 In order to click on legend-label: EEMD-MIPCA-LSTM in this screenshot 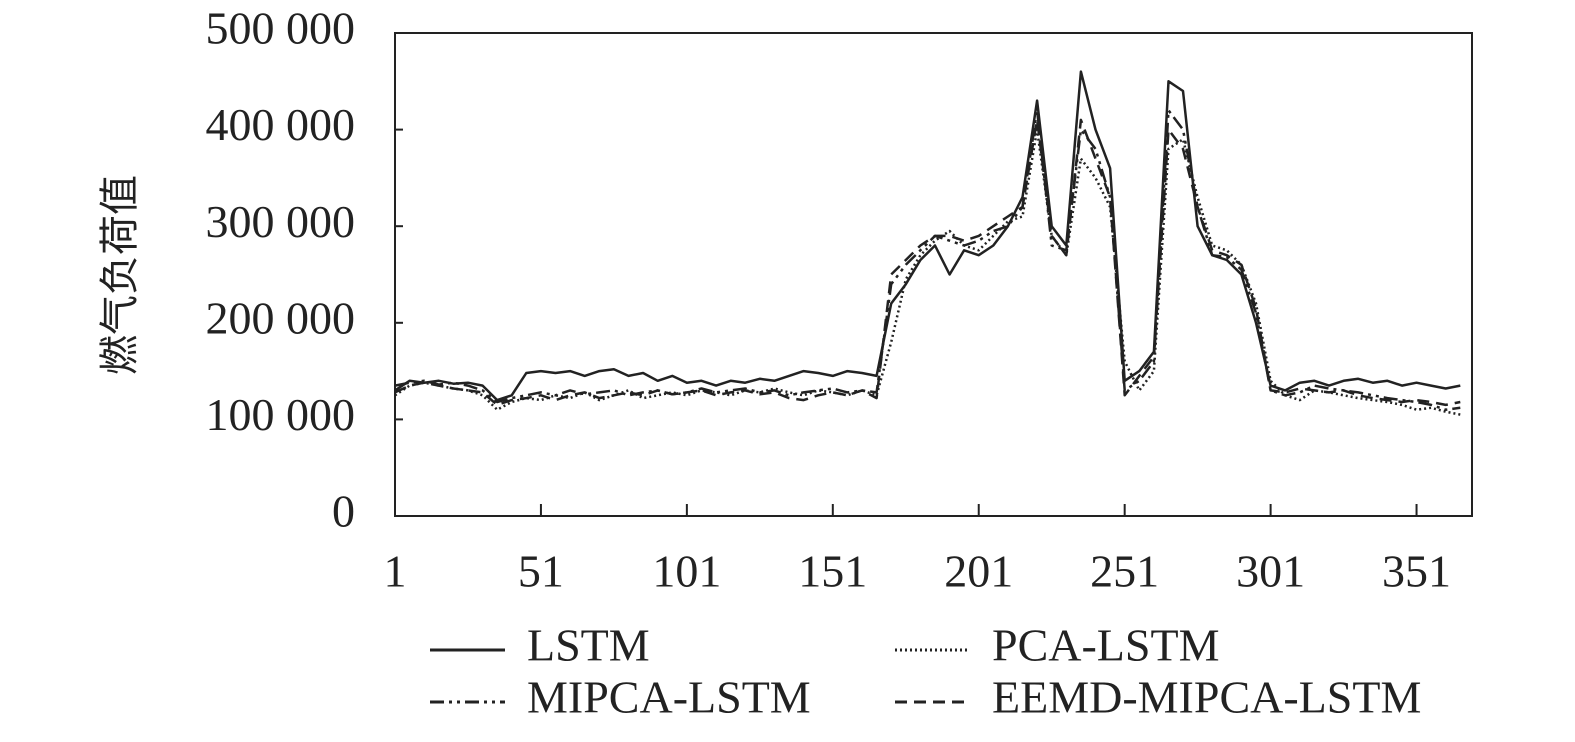, I will do `click(1206, 697)`.